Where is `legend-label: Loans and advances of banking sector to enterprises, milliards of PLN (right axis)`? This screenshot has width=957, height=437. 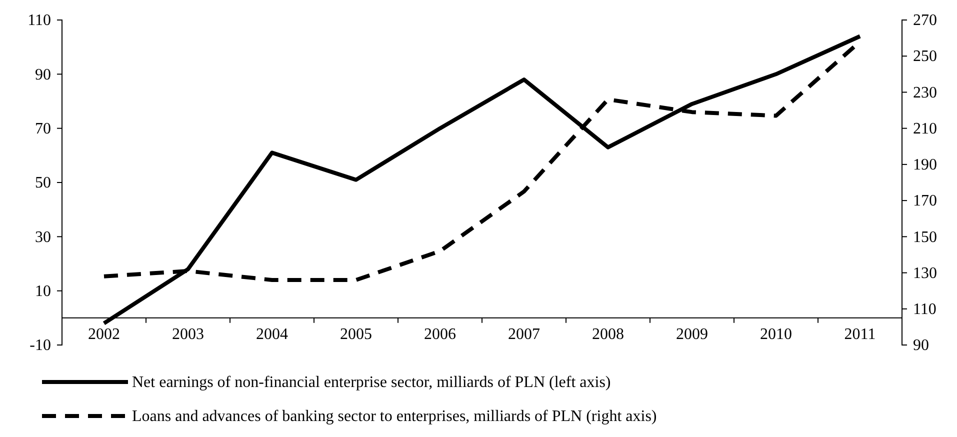
legend-label: Loans and advances of banking sector to enterprises, milliards of PLN (right axis) is located at coordinates (394, 416).